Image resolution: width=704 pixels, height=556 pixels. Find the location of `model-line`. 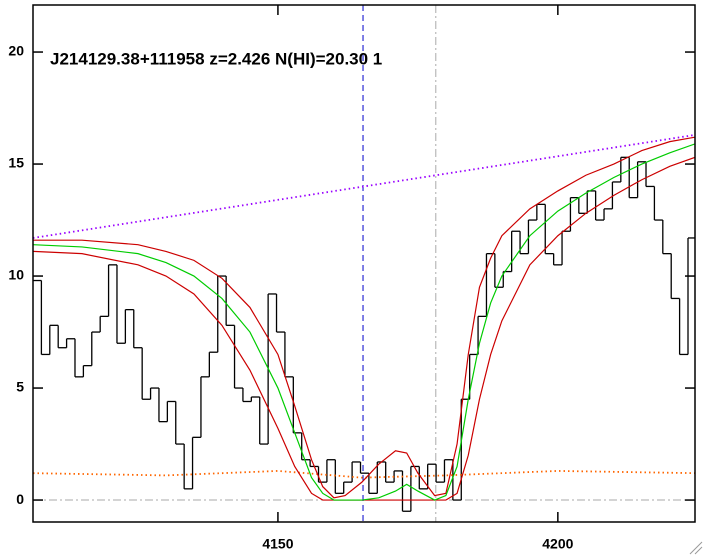

model-line is located at coordinates (364, 474).